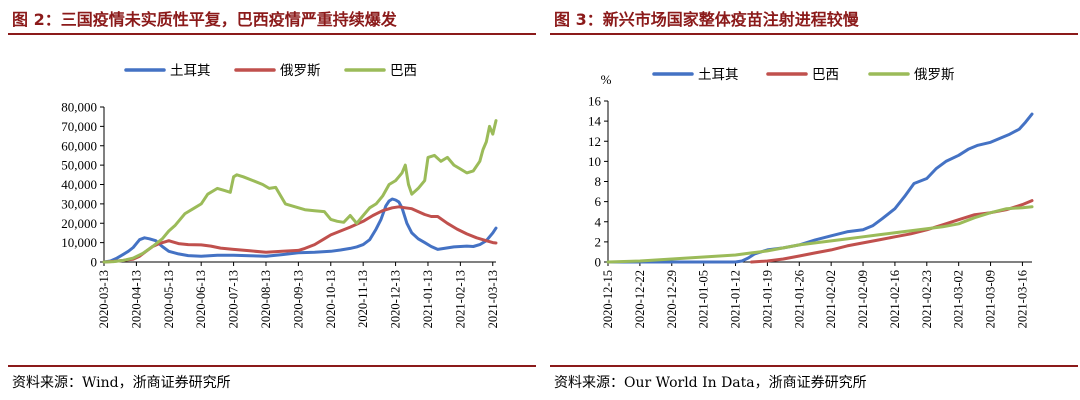 The image size is (1080, 400). Describe the element at coordinates (266, 299) in the screenshot. I see `x-tick-label: 2020-08-13` at that location.